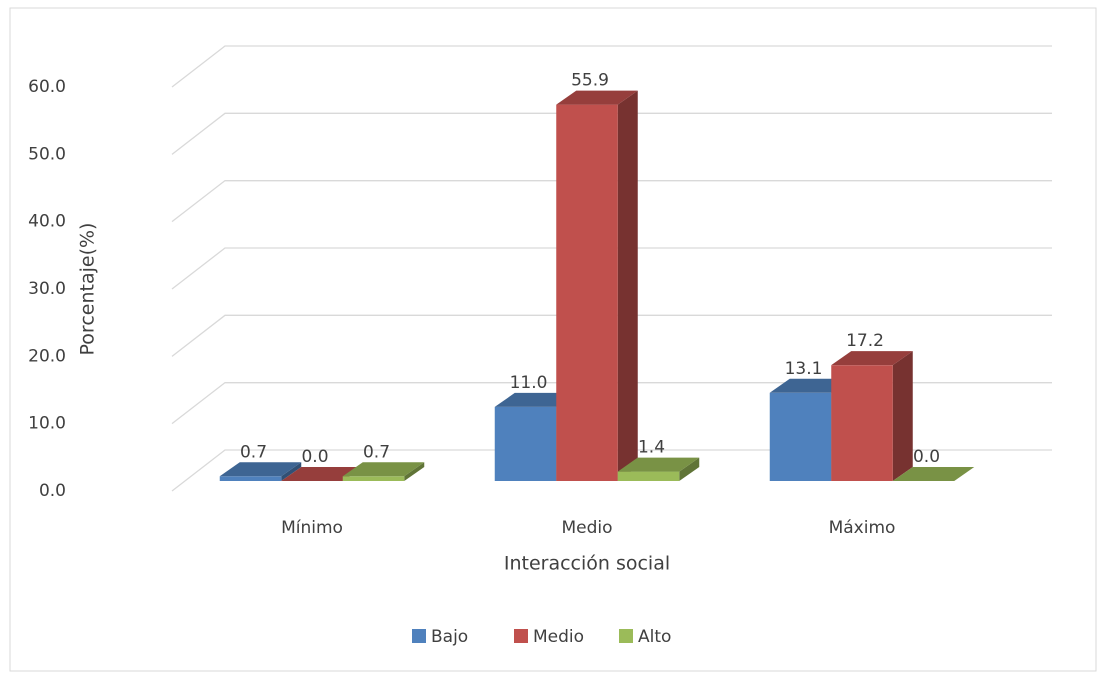  I want to click on y-axis-title: Porcentaje(%), so click(88, 289).